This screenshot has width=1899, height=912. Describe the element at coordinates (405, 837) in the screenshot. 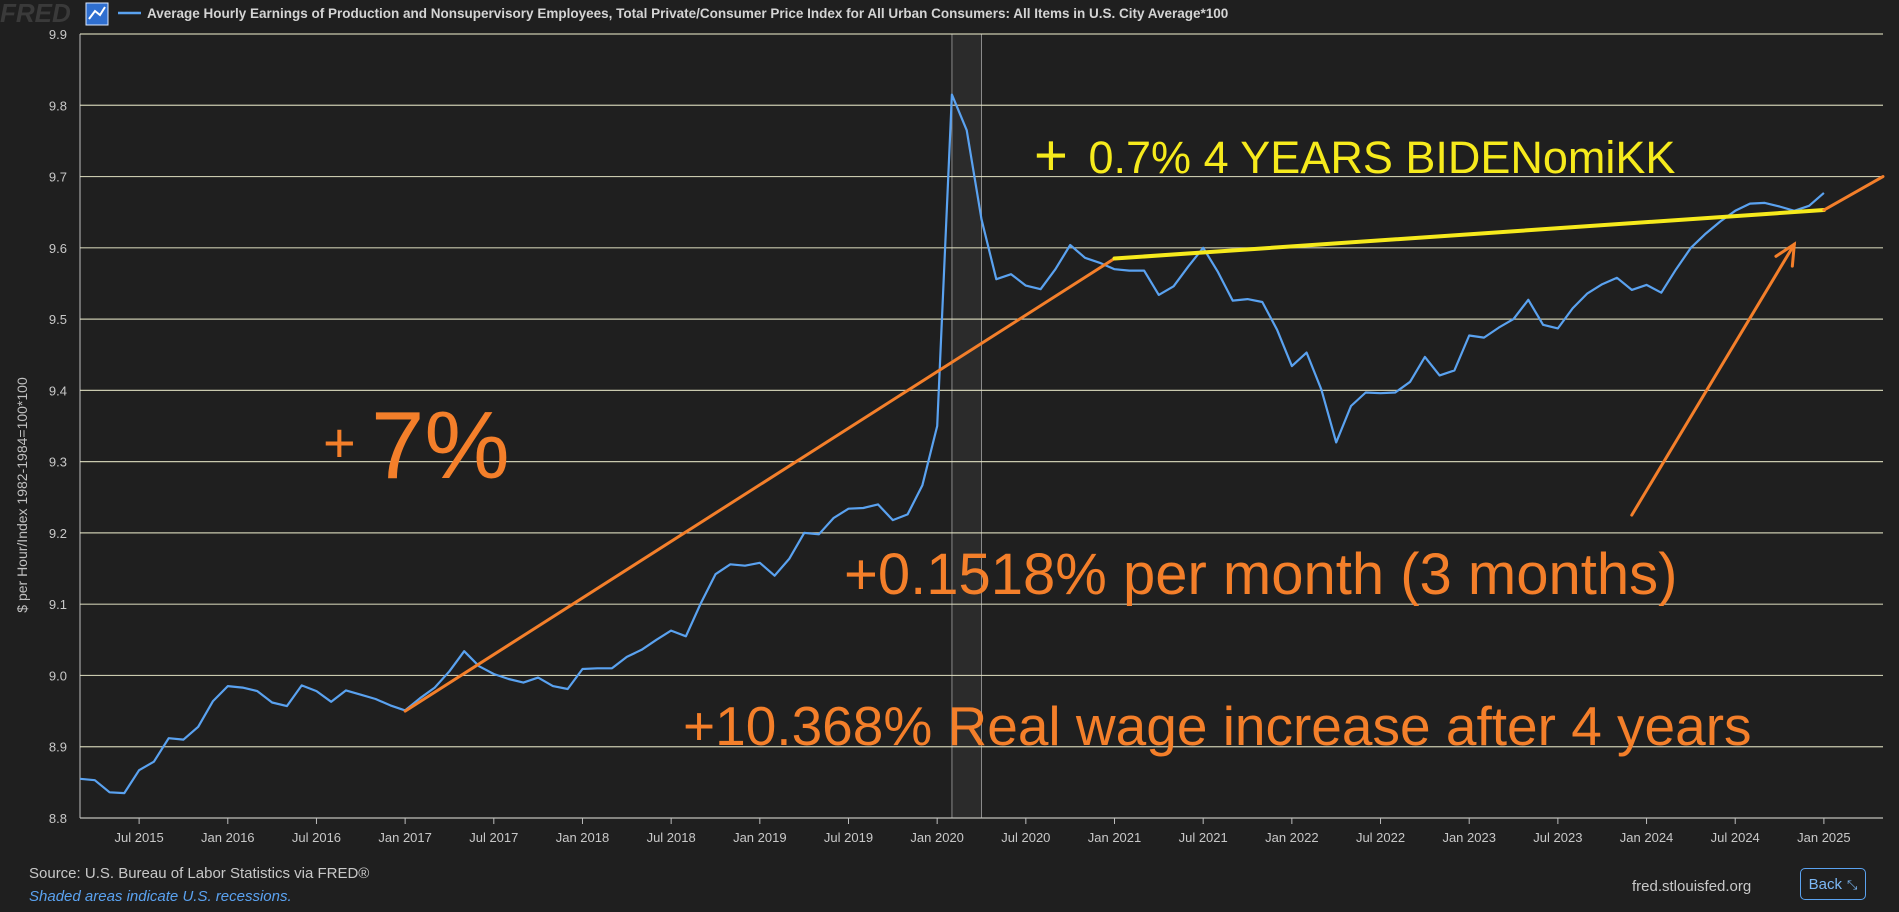

I see `x-tick-label: Jan 2017` at that location.